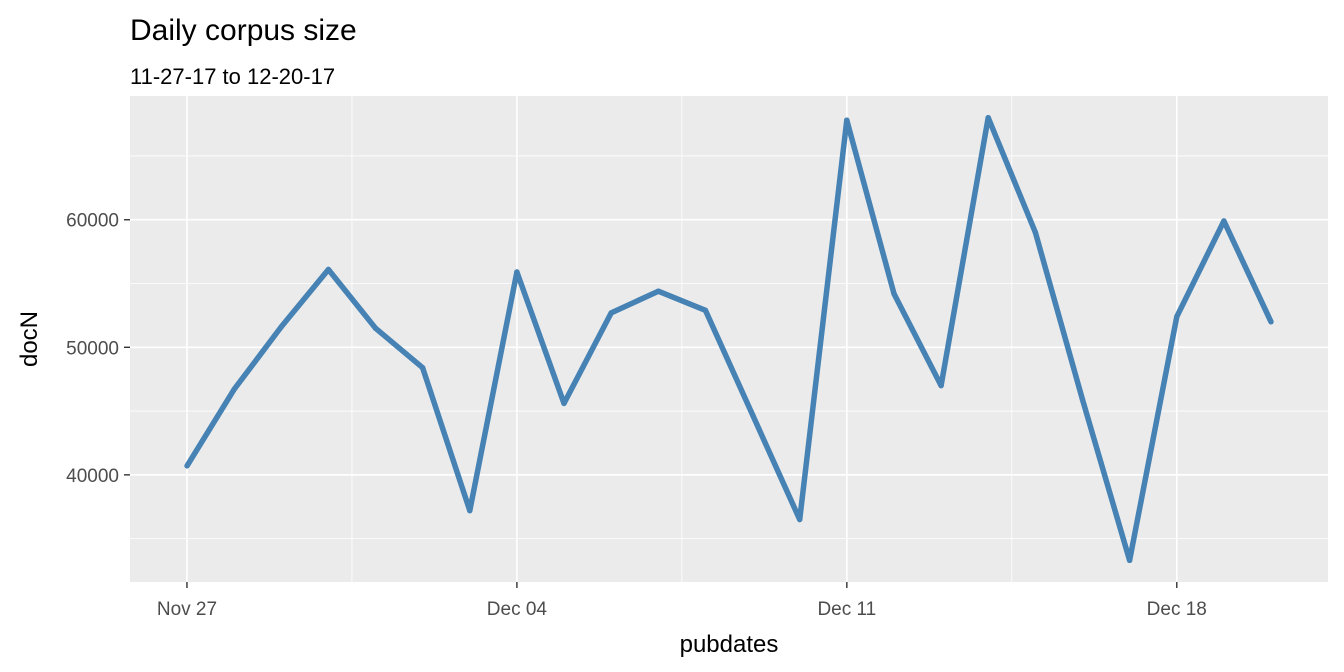 Image resolution: width=1344 pixels, height=672 pixels. Describe the element at coordinates (29, 339) in the screenshot. I see `y-axis-title: docN` at that location.